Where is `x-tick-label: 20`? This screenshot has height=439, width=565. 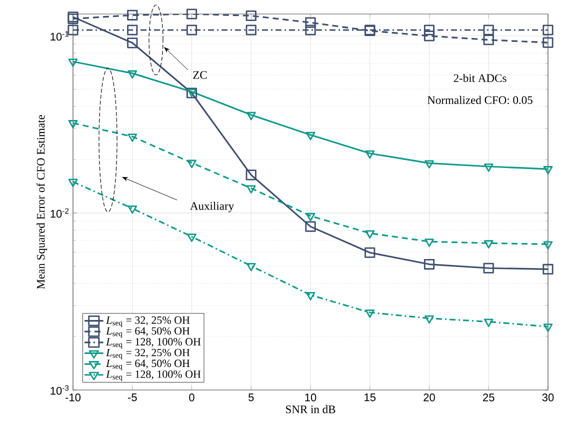 x-tick-label: 20 is located at coordinates (429, 398).